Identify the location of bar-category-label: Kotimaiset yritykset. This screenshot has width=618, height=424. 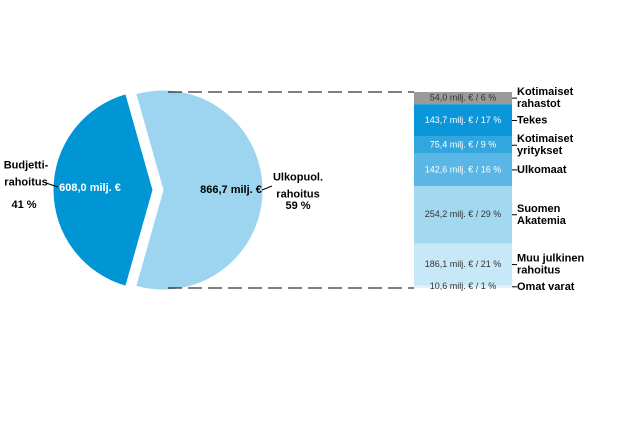
(545, 145).